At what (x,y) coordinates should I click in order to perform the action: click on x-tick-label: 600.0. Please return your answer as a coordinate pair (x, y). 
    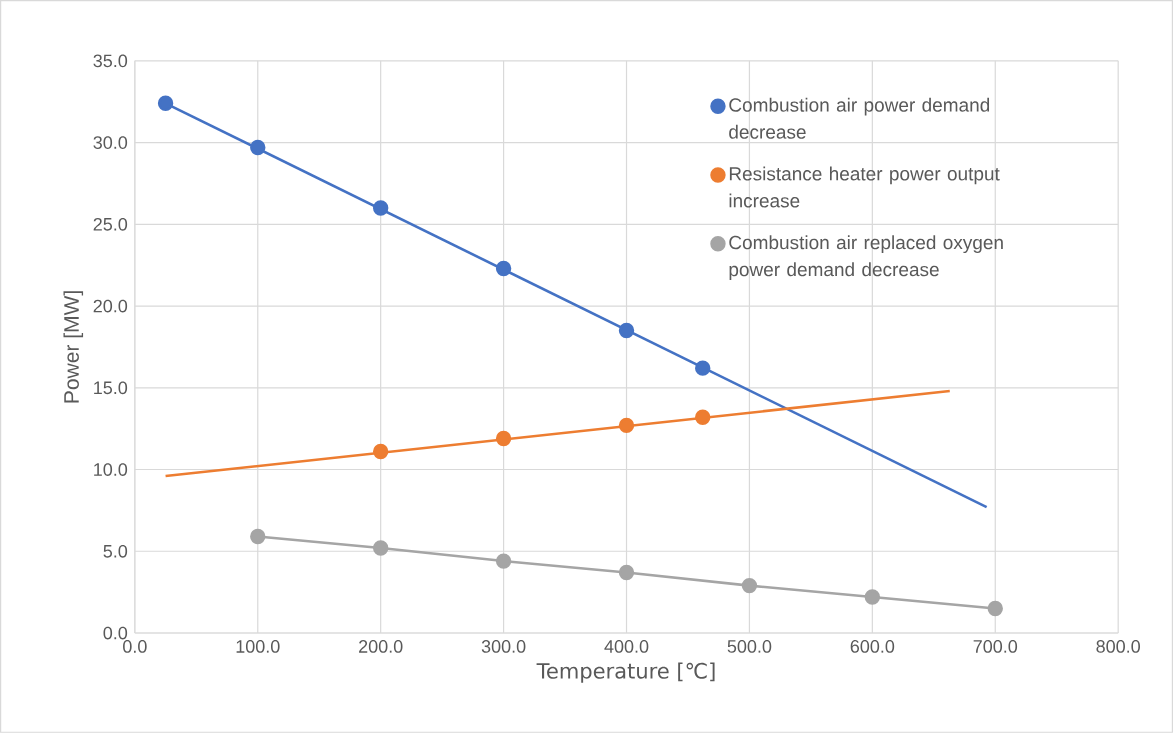
    Looking at the image, I should click on (872, 646).